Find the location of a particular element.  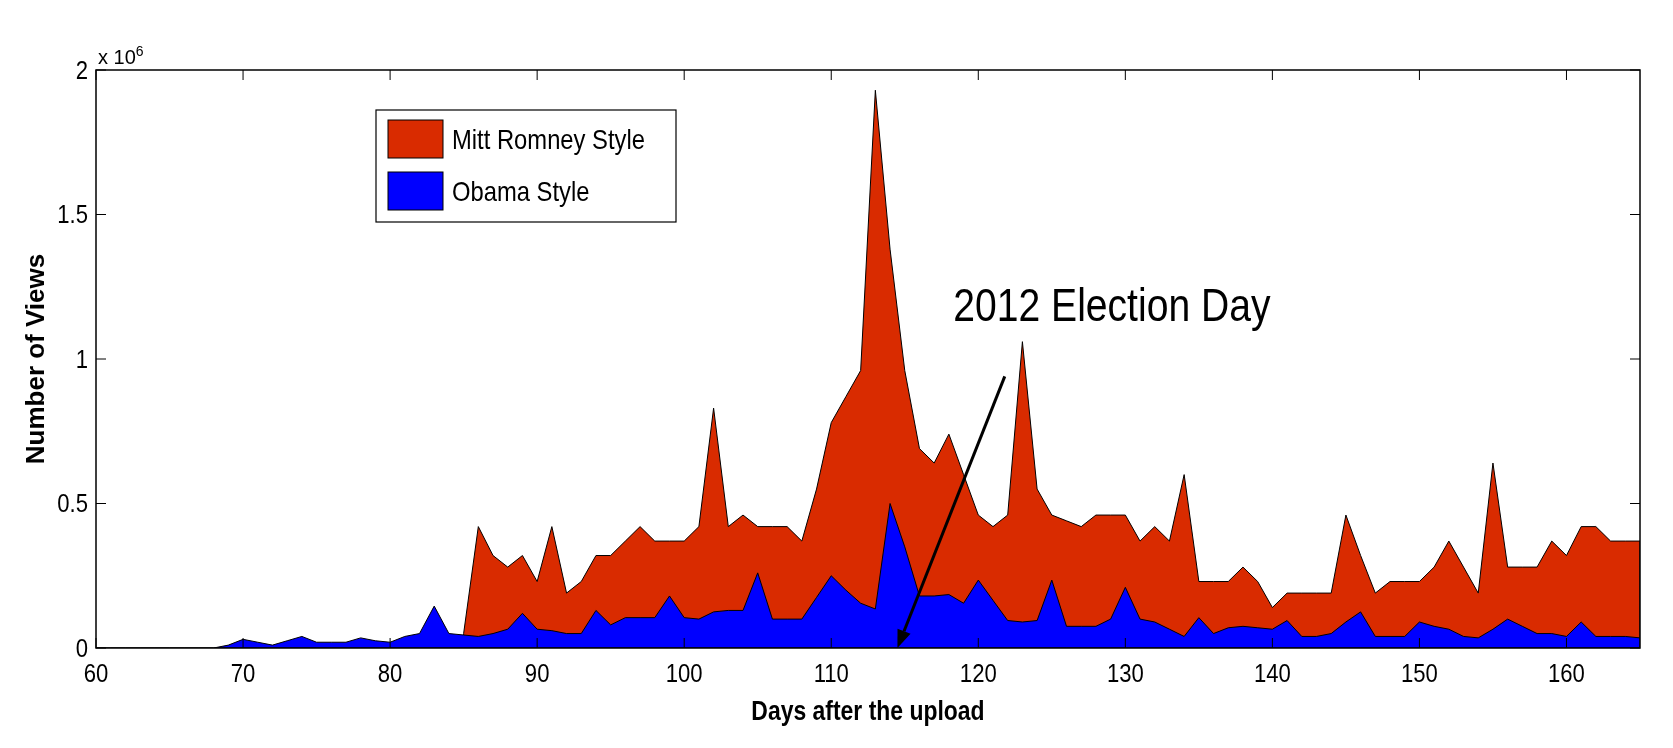

legend-label: Mitt Romney Style is located at coordinates (548, 139).